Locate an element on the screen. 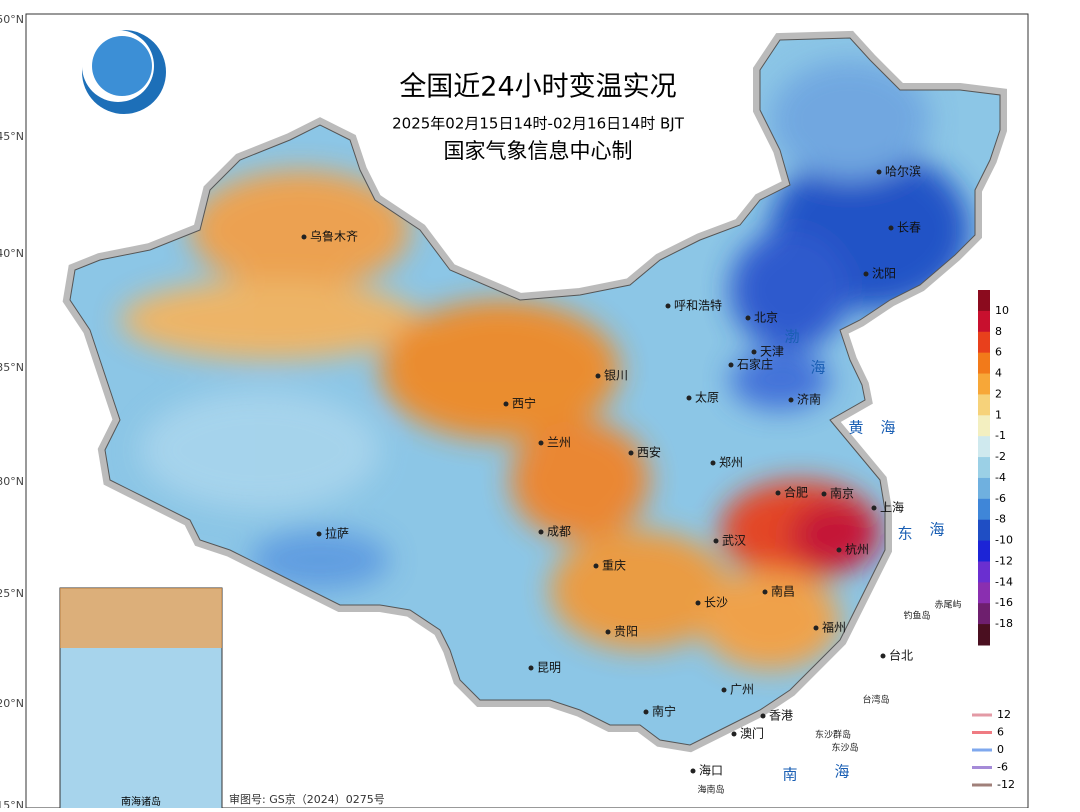  colorbar-label: 1 is located at coordinates (998, 414).